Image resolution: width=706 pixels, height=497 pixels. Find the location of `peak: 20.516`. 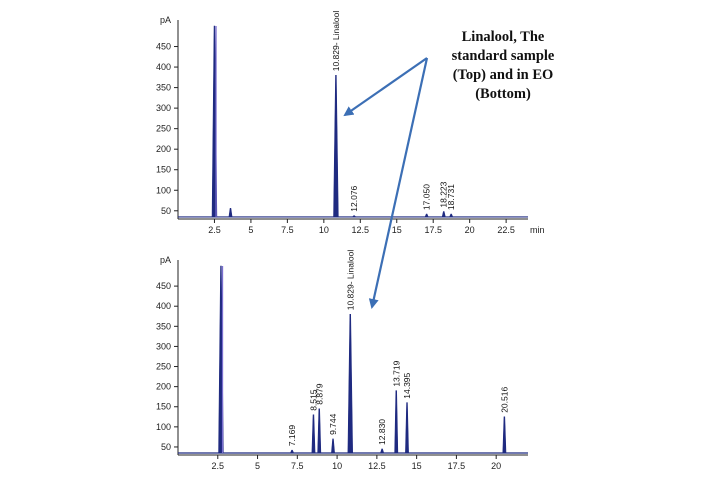

peak: 20.516 is located at coordinates (504, 420).